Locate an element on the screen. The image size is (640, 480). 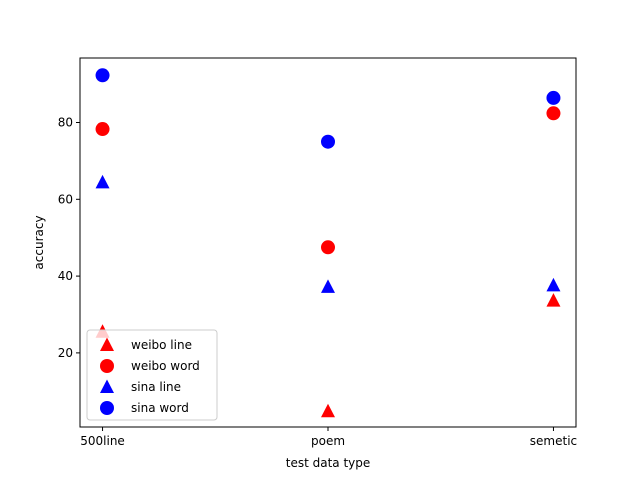
x-axis: 500line poem semetic is located at coordinates (328, 437).